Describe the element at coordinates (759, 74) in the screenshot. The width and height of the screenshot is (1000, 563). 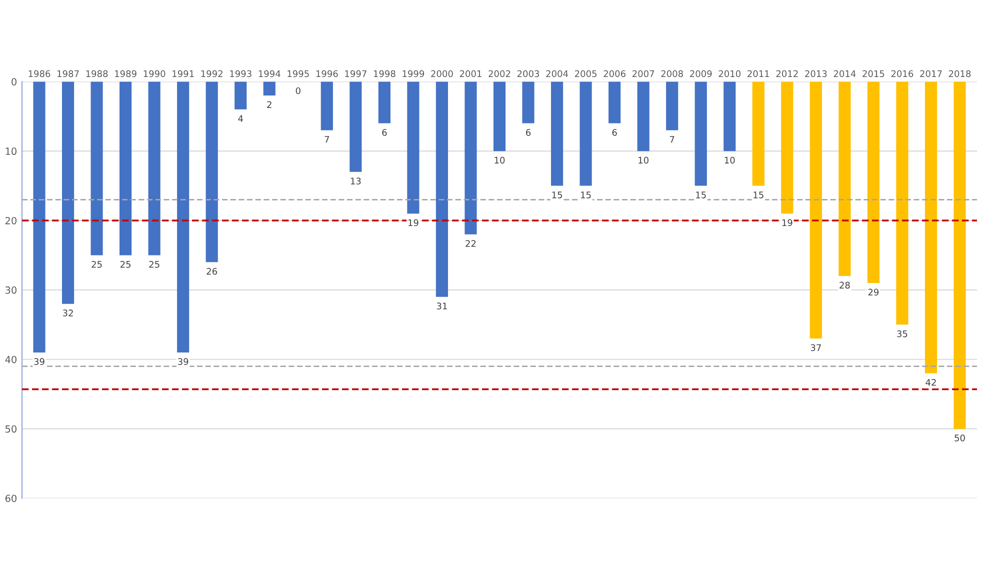
I see `x-tick-label: 2011` at that location.